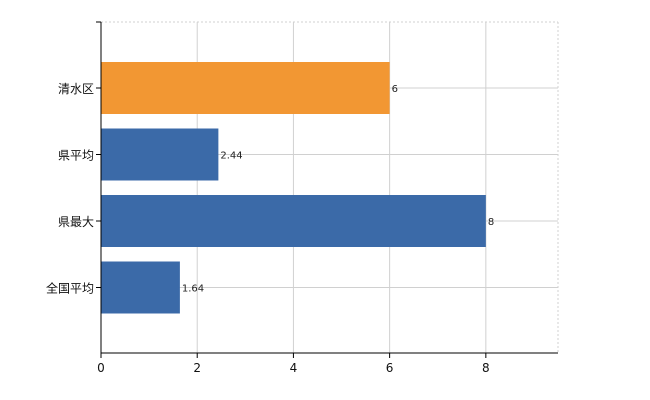 The height and width of the screenshot is (400, 650). What do you see at coordinates (101, 368) in the screenshot?
I see `x-tick-label-0: 0` at bounding box center [101, 368].